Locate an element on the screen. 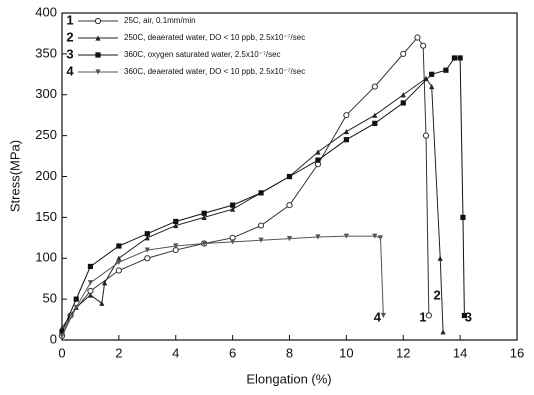 The height and width of the screenshot is (395, 534). x-tick-label: 16 is located at coordinates (517, 352).